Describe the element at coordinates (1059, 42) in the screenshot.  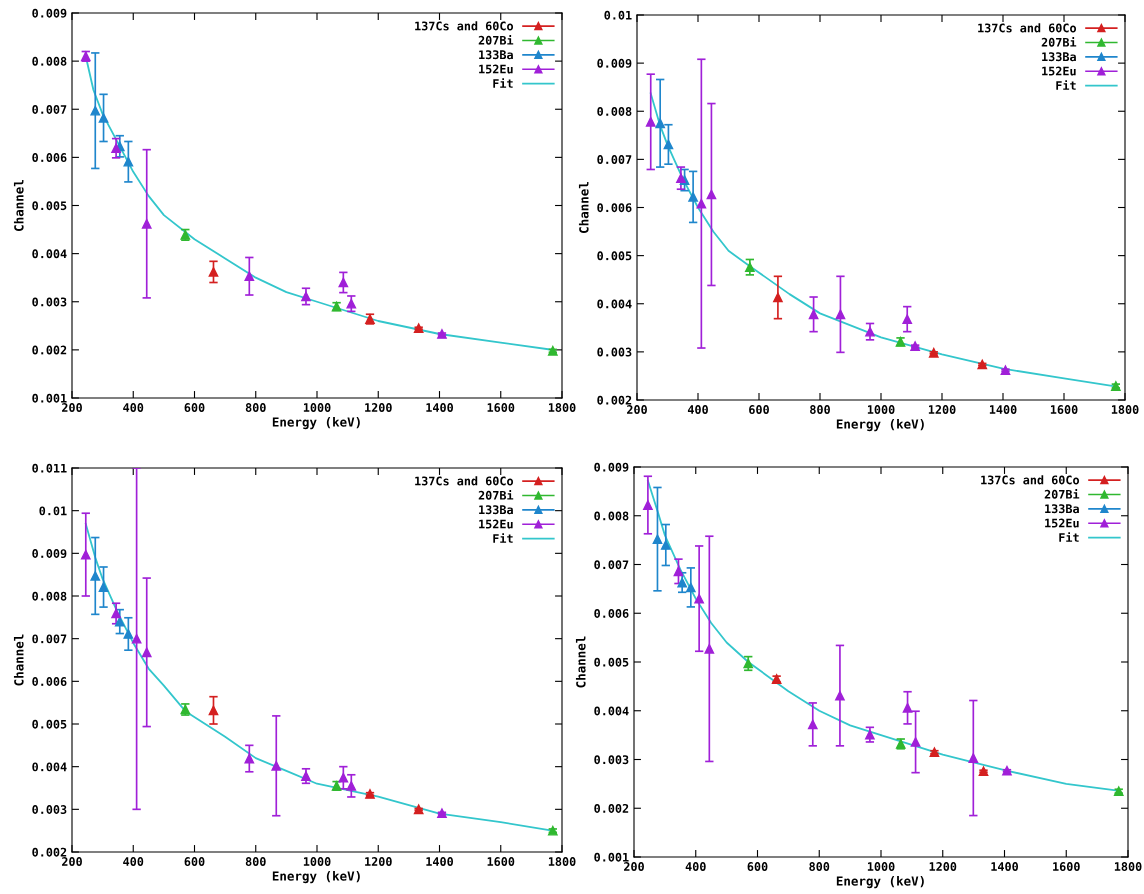
I see `legend-label: 207Bi` at that location.